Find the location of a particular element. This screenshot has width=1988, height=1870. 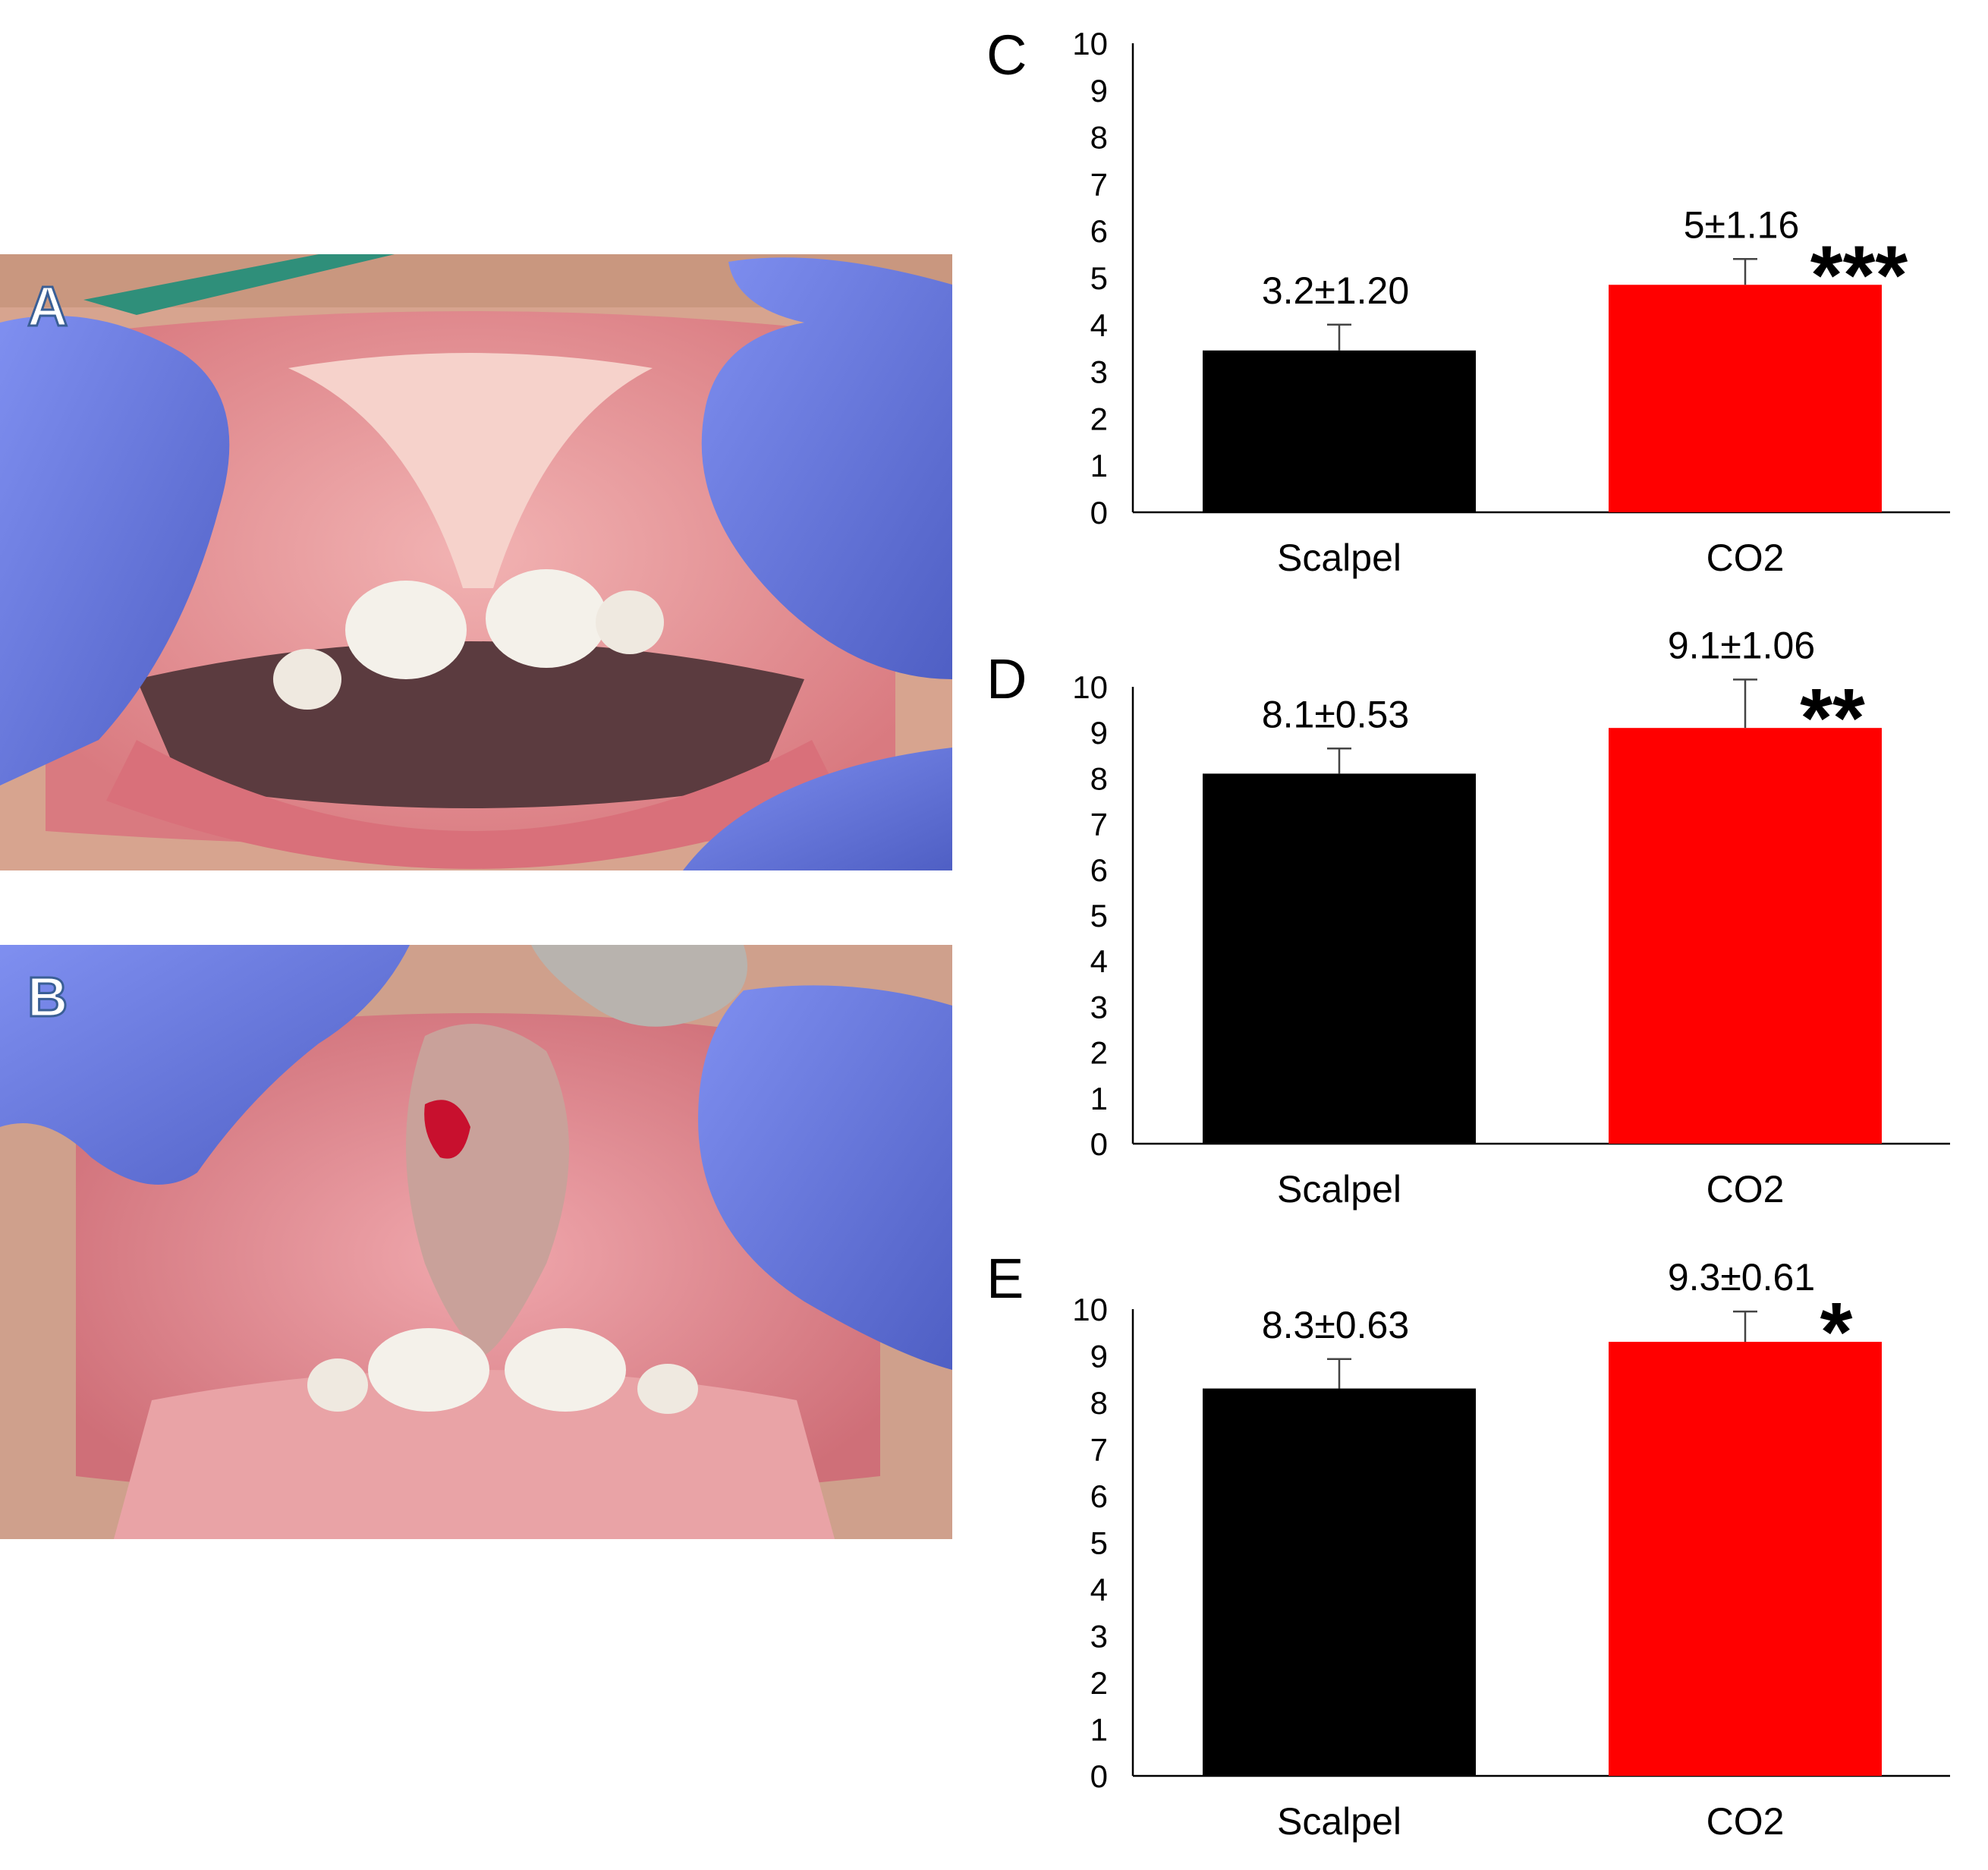

oral-cavity is located at coordinates (470, 724).